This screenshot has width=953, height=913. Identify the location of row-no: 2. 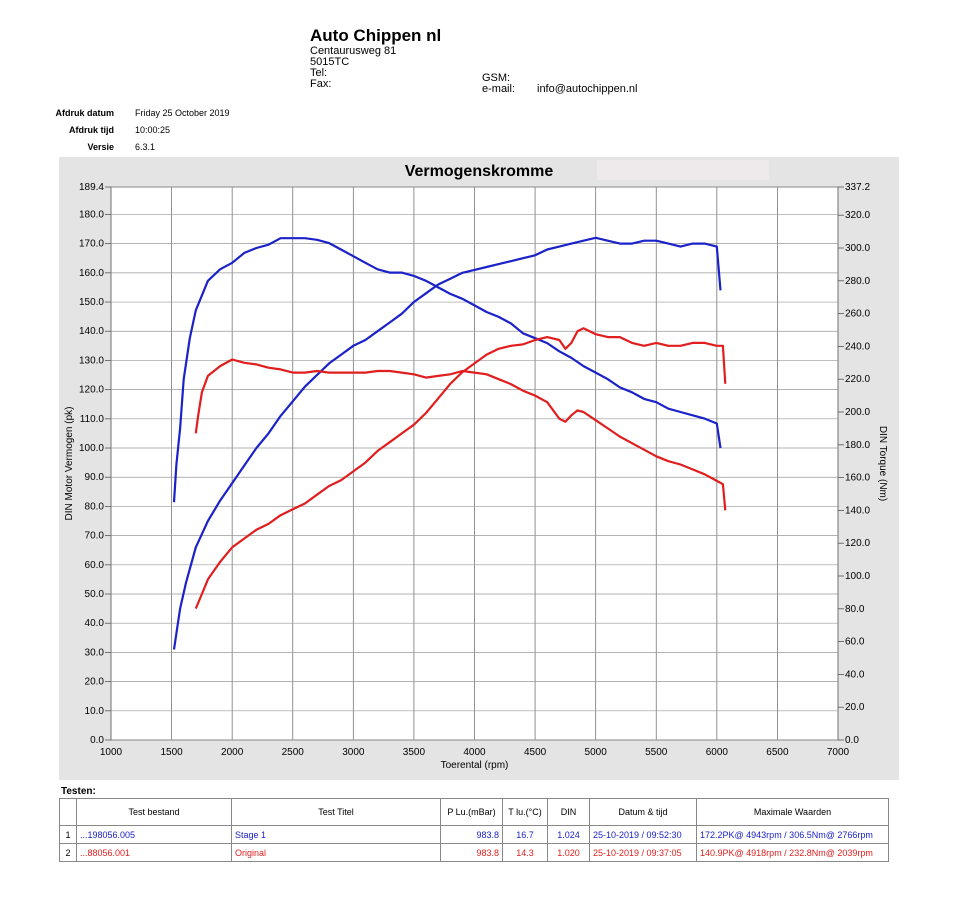
(68, 852).